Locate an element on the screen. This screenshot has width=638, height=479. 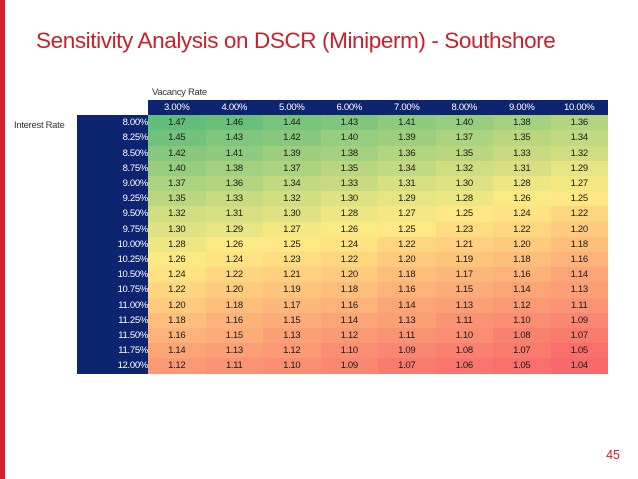
table-row: 10.25% 1.26 1.24 1.23 1.22 1.20 1.19 1.18 1.16 is located at coordinates (342, 260).